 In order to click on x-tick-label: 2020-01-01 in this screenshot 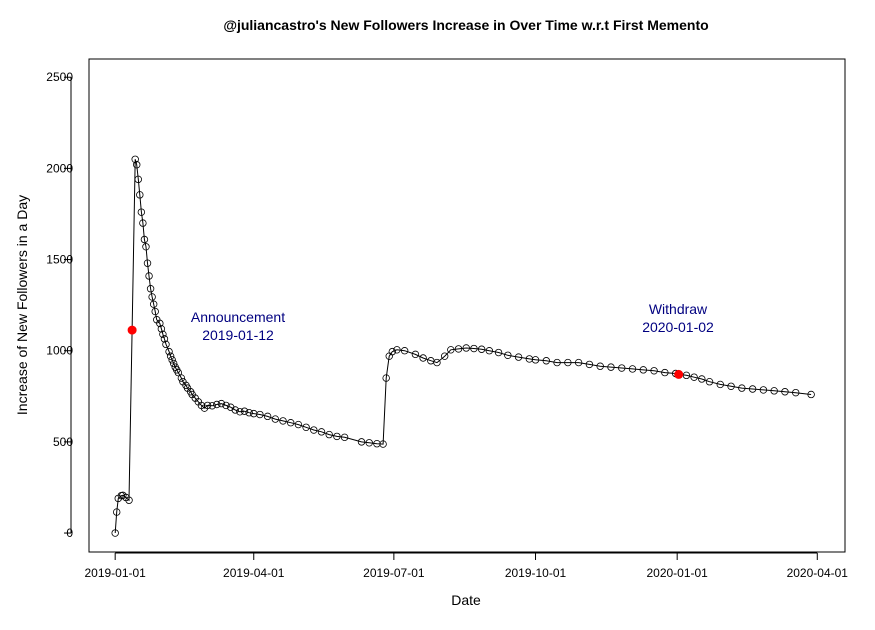, I will do `click(677, 573)`.